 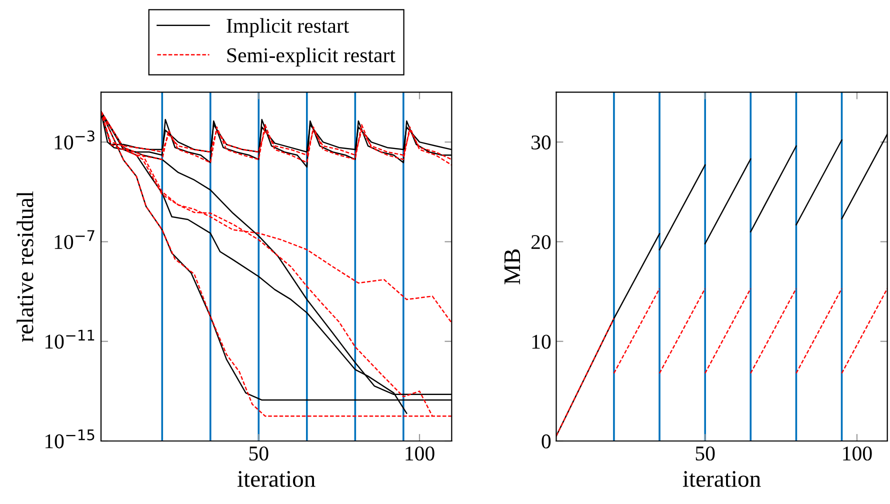 I want to click on y-tick-label: 10$^{−7}$, so click(x=74, y=240).